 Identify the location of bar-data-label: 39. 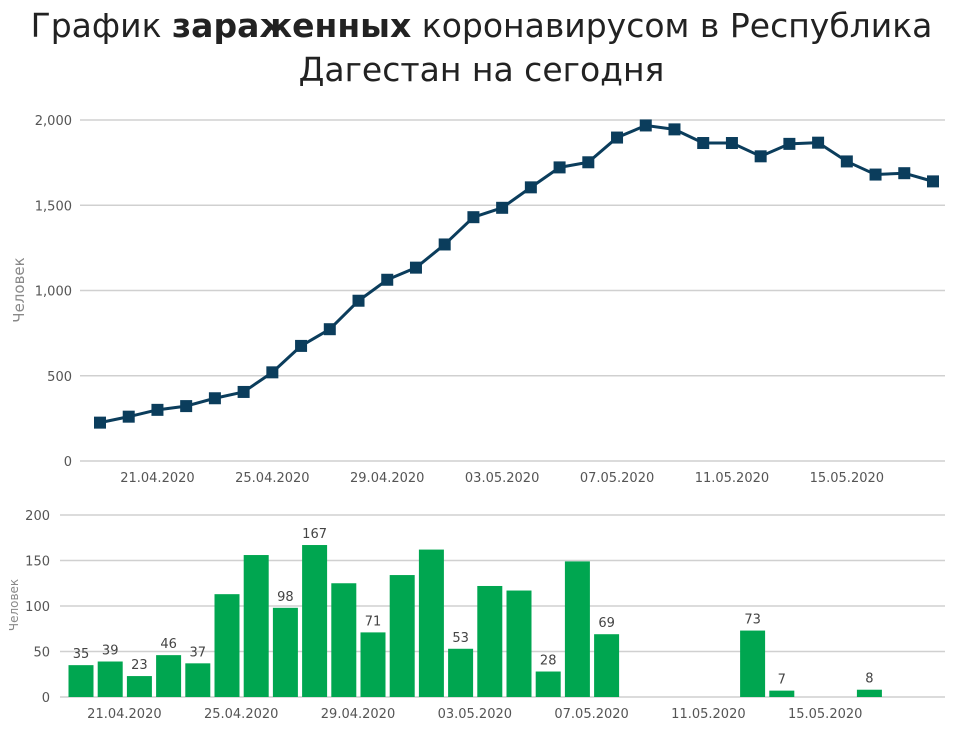
(110, 651).